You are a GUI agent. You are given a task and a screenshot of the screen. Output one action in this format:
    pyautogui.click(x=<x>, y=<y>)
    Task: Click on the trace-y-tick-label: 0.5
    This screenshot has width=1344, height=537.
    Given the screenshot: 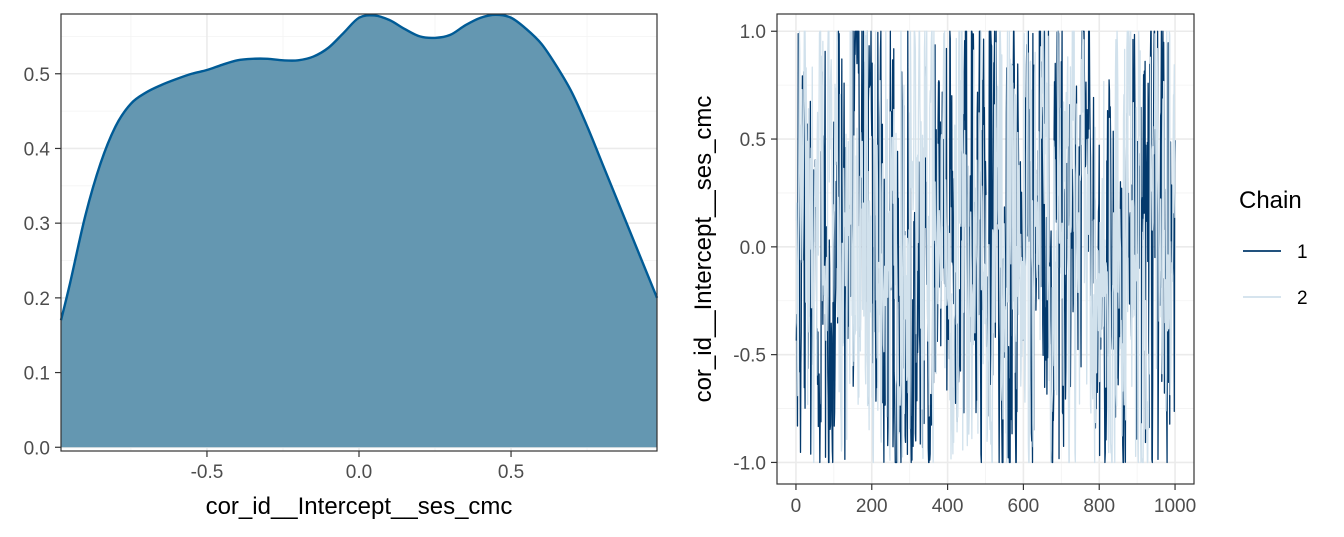 What is the action you would take?
    pyautogui.click(x=753, y=140)
    